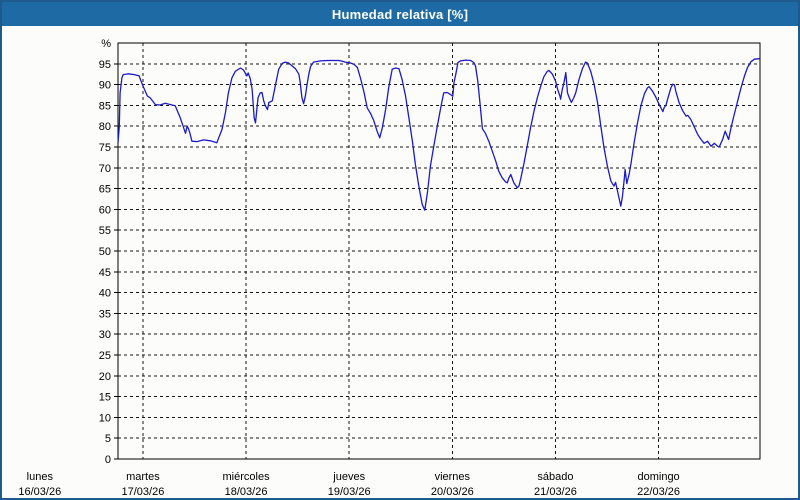 This screenshot has width=800, height=500. Describe the element at coordinates (453, 477) in the screenshot. I see `x-day-label: viernes` at that location.